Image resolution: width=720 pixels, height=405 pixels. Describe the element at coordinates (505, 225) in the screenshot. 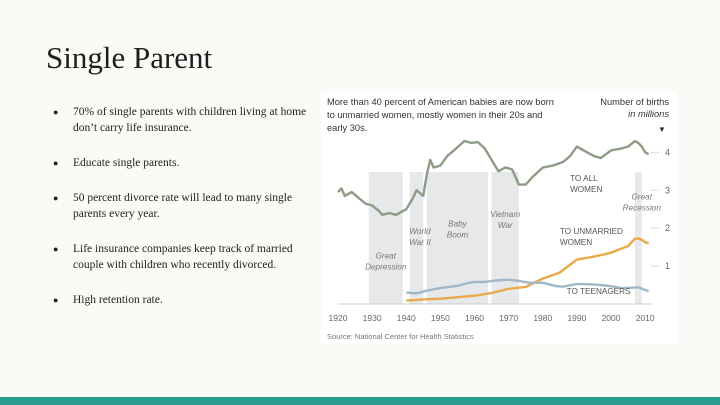

I see `event-label: War` at that location.